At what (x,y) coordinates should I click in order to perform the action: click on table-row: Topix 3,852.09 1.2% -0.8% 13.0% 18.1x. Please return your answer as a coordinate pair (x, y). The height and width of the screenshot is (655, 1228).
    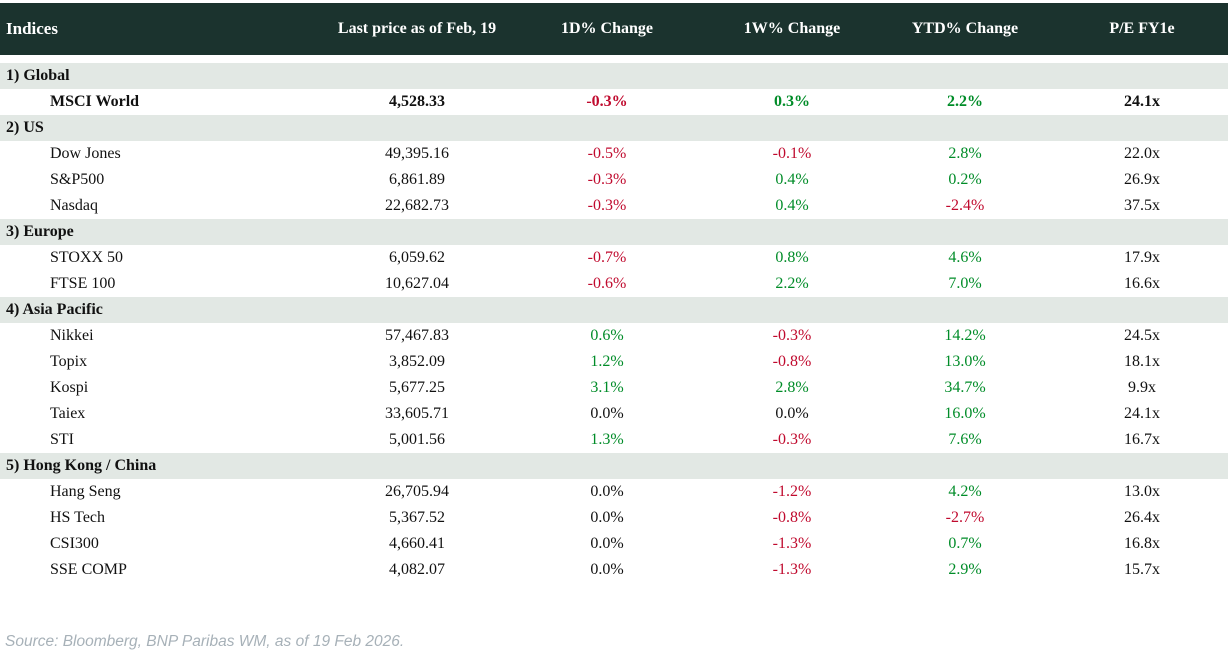
    Looking at the image, I should click on (614, 362).